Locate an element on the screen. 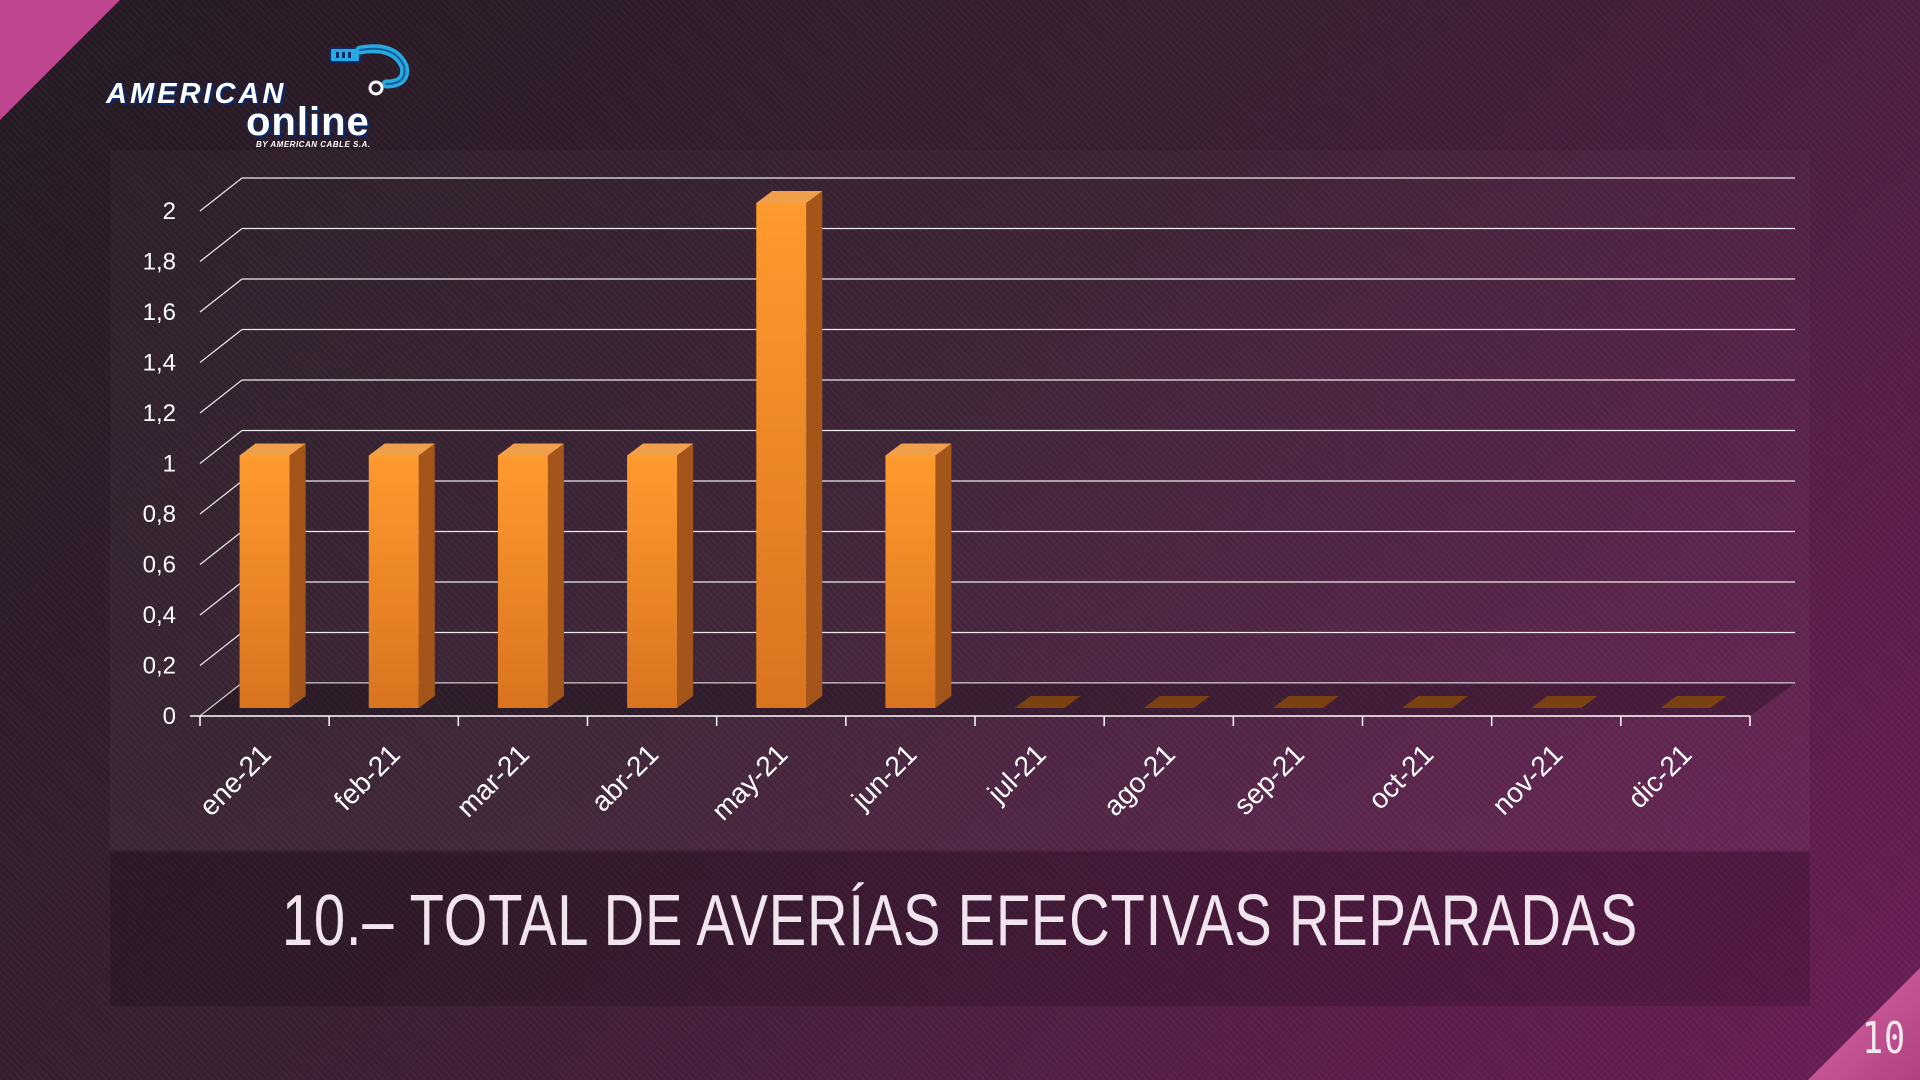  y-tick-label: 0,6 is located at coordinates (159, 565).